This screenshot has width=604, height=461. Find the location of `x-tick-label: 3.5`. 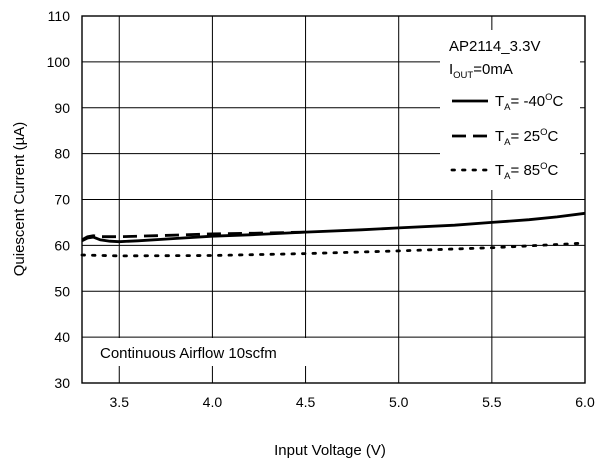

x-tick-label: 3.5 is located at coordinates (120, 402).